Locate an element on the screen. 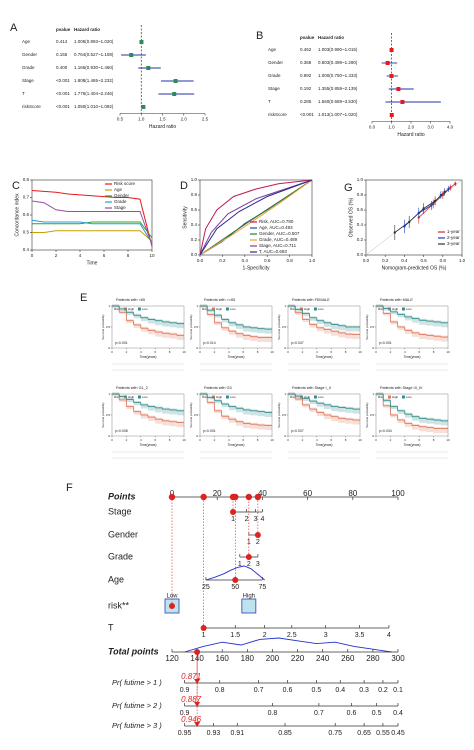  calibration-line is located at coordinates (437, 200).